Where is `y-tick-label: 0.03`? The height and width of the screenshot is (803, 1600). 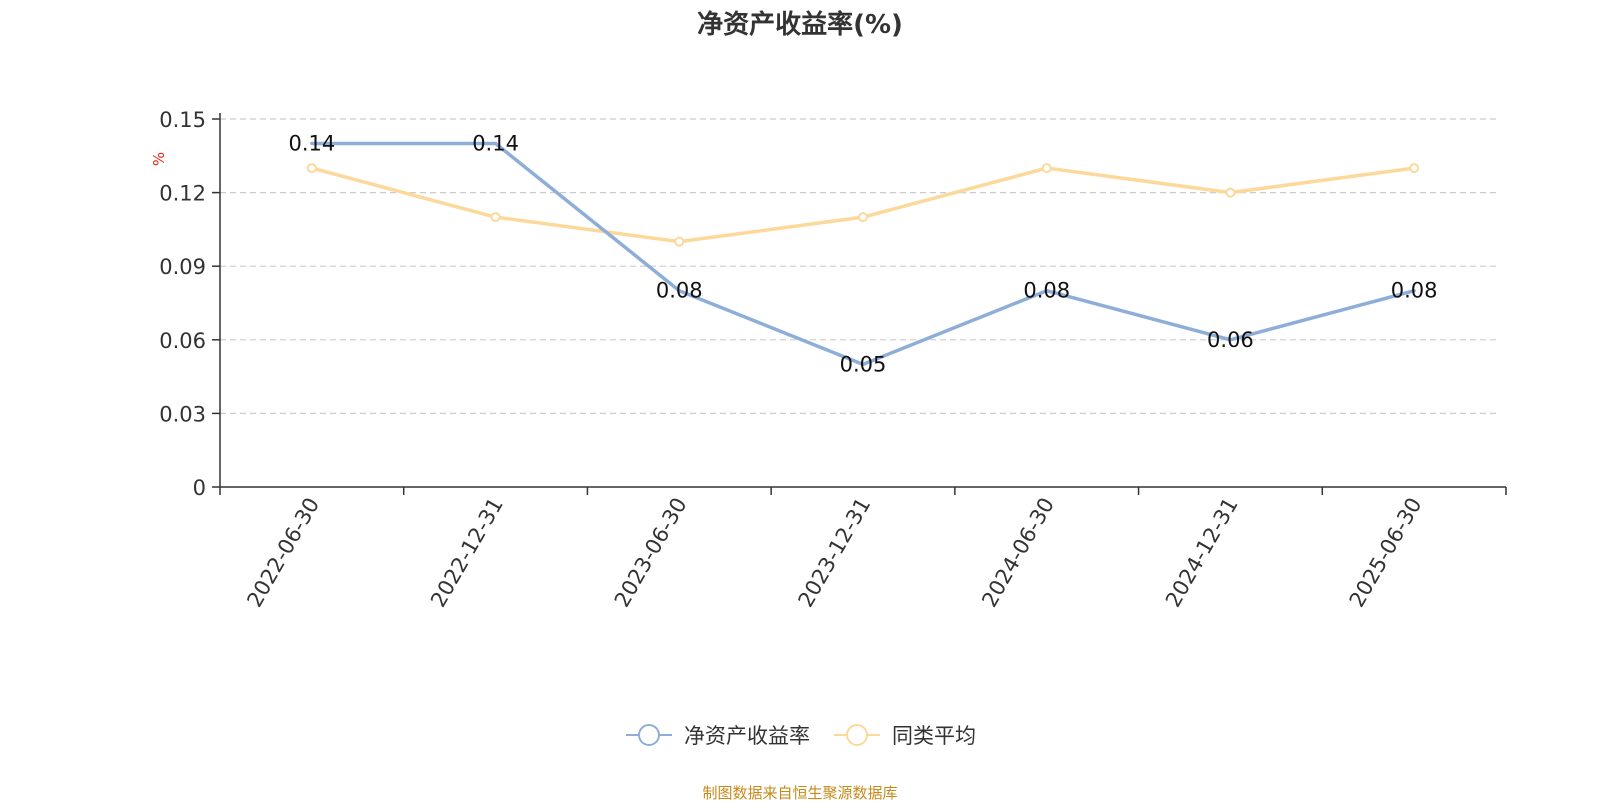 y-tick-label: 0.03 is located at coordinates (182, 414).